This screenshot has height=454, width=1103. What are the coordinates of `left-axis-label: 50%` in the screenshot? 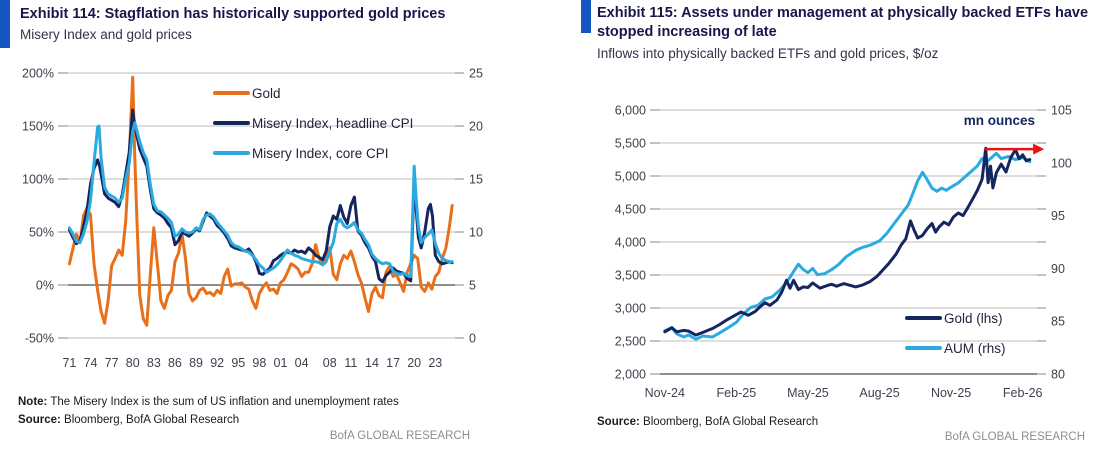 It's located at (41, 233).